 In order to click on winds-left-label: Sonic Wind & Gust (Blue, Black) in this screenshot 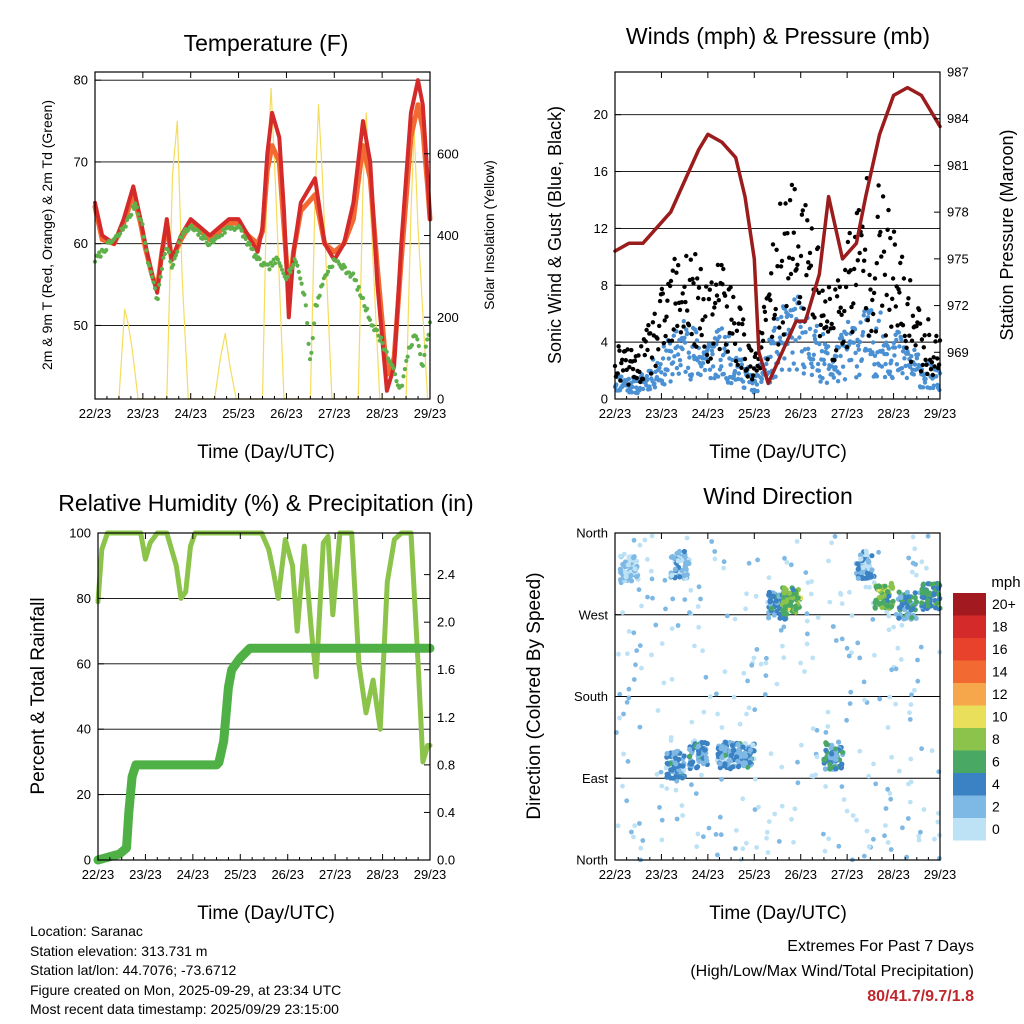, I will do `click(555, 235)`.